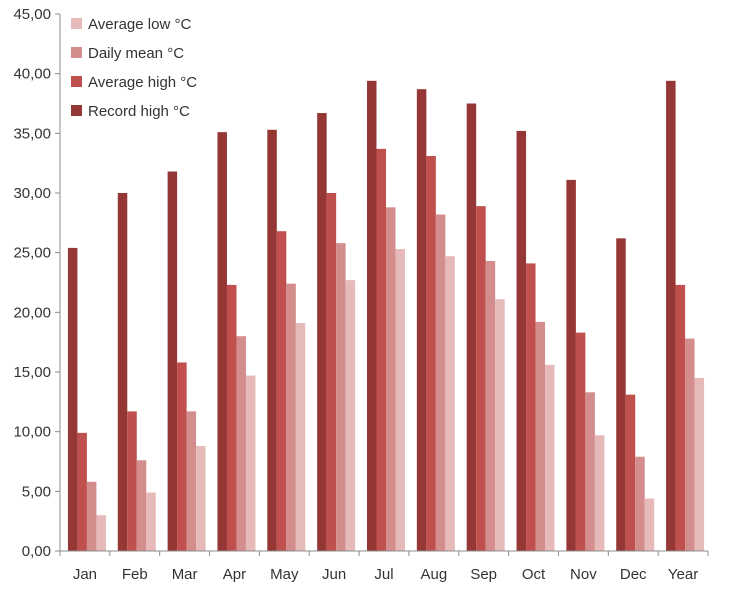  I want to click on x-tick-label-mar: Mar, so click(185, 574).